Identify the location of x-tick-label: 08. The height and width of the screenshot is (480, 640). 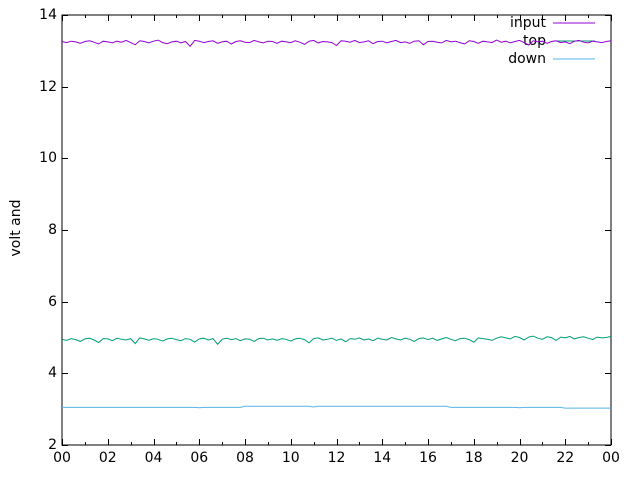
(245, 458).